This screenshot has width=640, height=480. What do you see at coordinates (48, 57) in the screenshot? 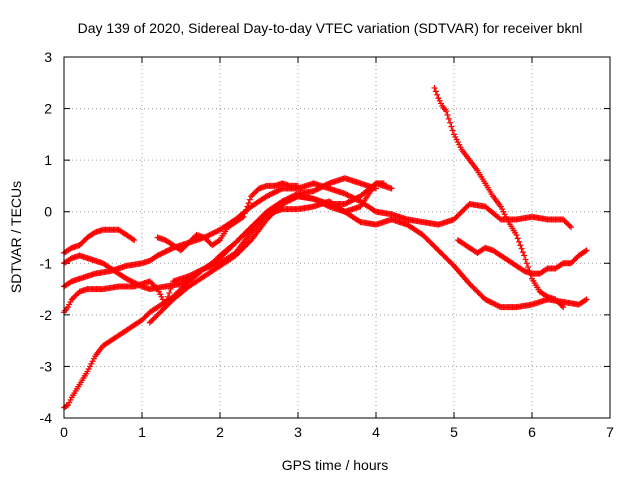
I see `y-tick-label: 3` at bounding box center [48, 57].